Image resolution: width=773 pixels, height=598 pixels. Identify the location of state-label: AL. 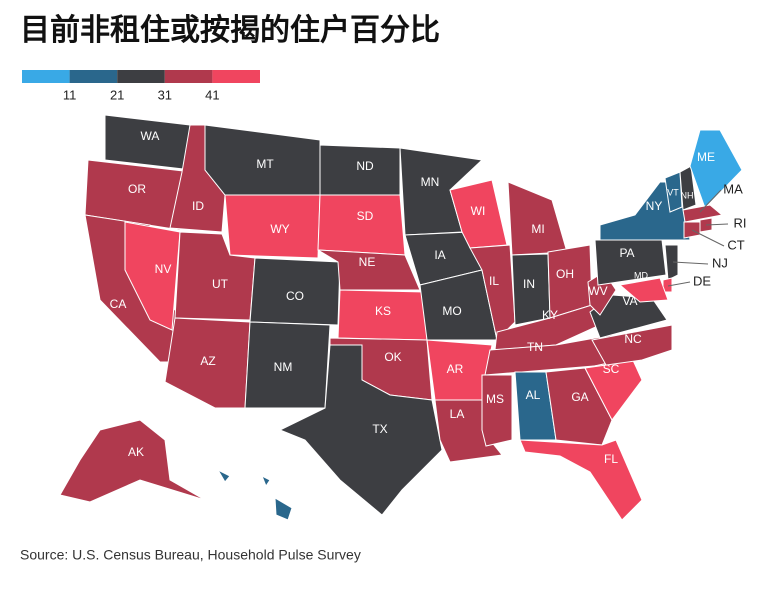
(533, 395).